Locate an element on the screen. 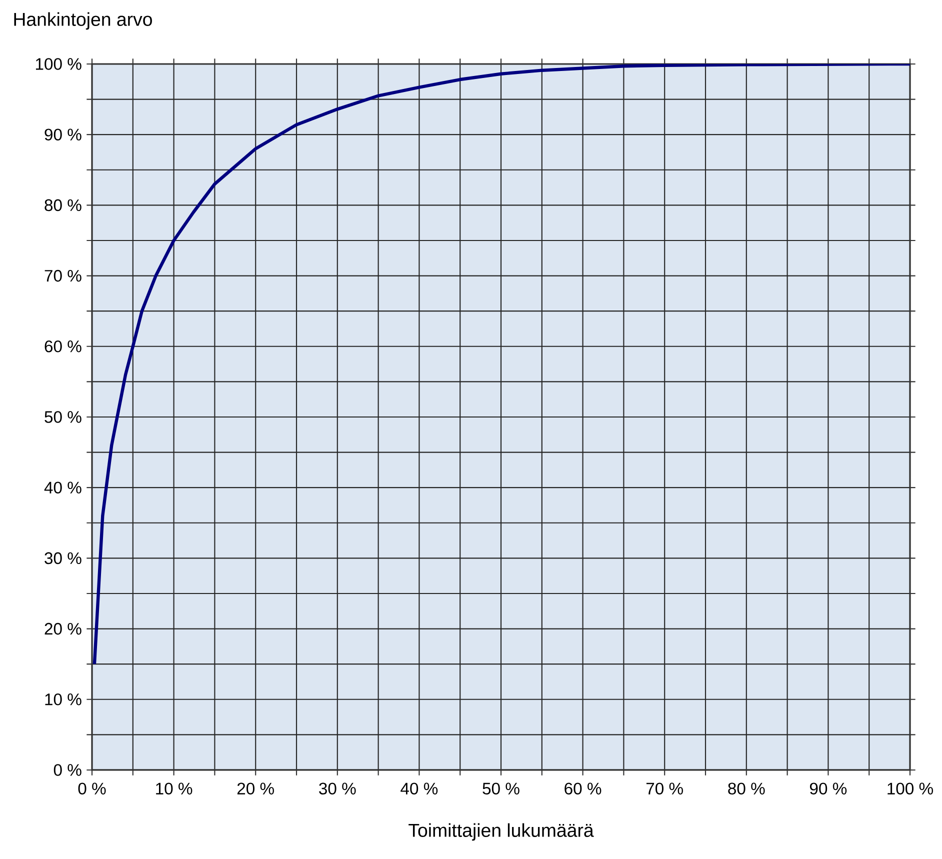 This screenshot has width=942, height=859. x-tick-label: 40 % is located at coordinates (419, 788).